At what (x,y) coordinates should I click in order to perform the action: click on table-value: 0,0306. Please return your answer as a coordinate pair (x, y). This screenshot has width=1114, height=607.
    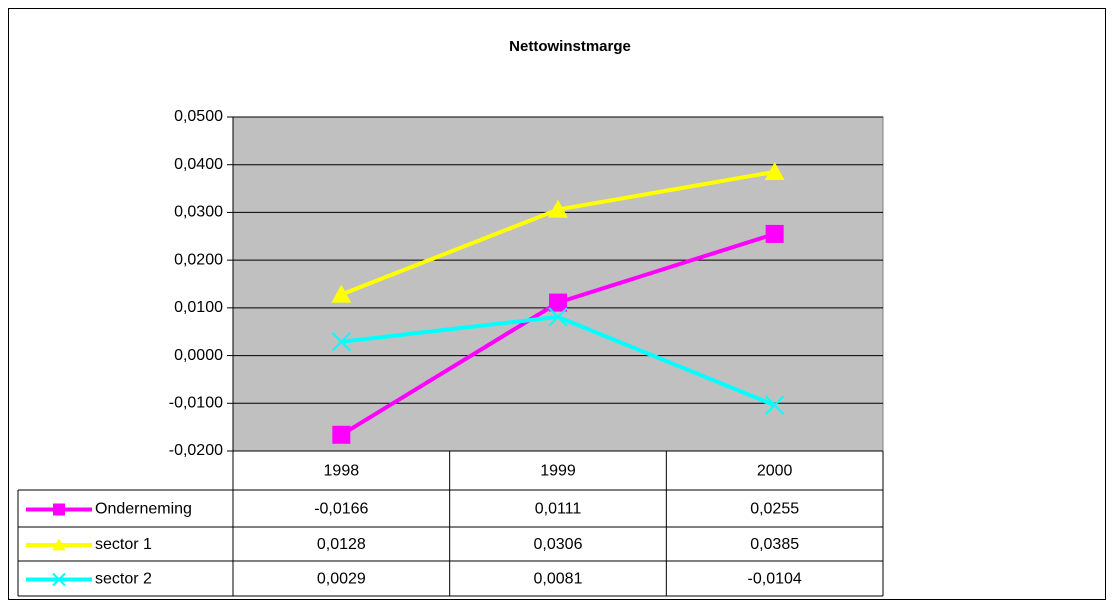
    Looking at the image, I should click on (558, 544).